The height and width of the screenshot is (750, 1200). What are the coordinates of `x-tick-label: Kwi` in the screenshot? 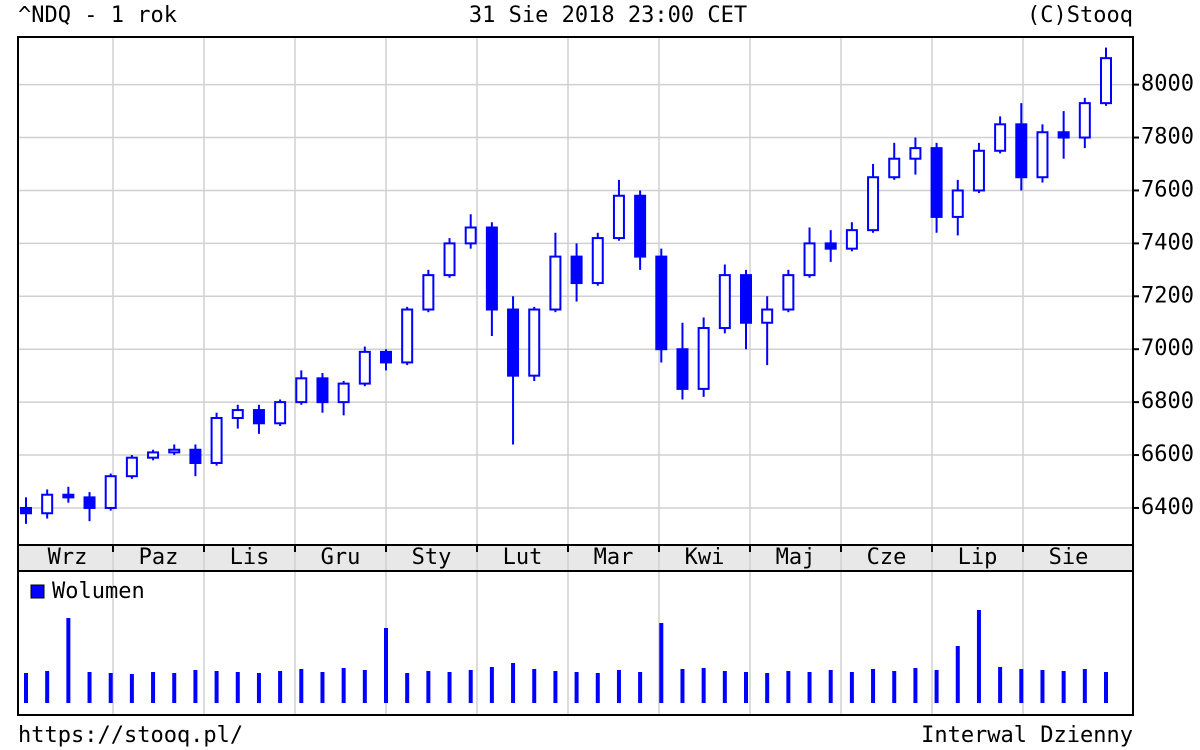 It's located at (705, 557).